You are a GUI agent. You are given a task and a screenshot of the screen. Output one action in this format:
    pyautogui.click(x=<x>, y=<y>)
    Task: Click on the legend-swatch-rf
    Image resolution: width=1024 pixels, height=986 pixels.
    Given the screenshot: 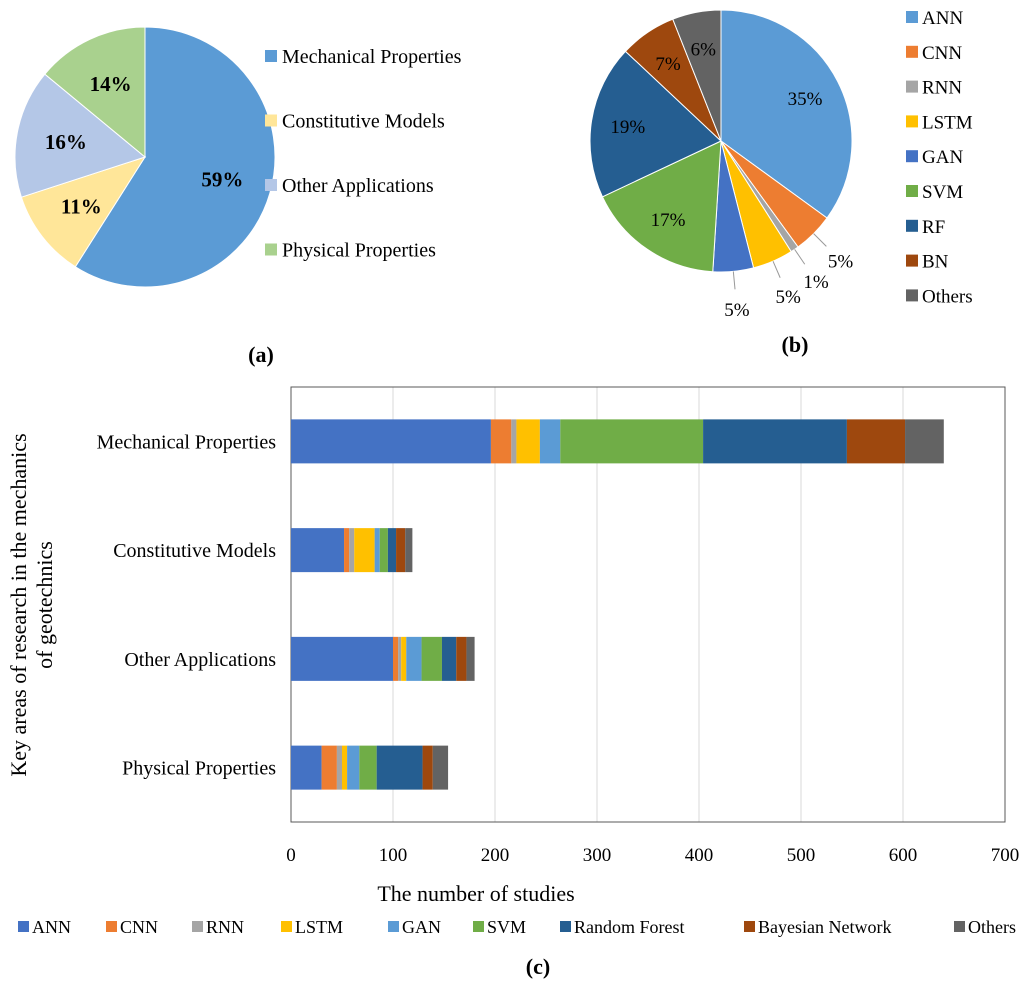 What is the action you would take?
    pyautogui.click(x=912, y=225)
    